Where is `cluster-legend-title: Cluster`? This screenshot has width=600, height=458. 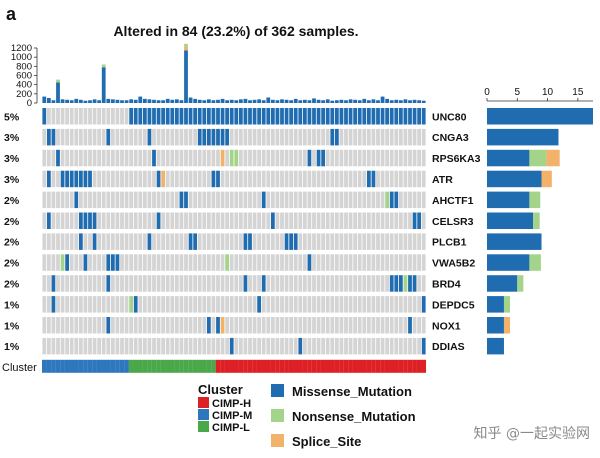 cluster-legend-title: Cluster is located at coordinates (220, 389).